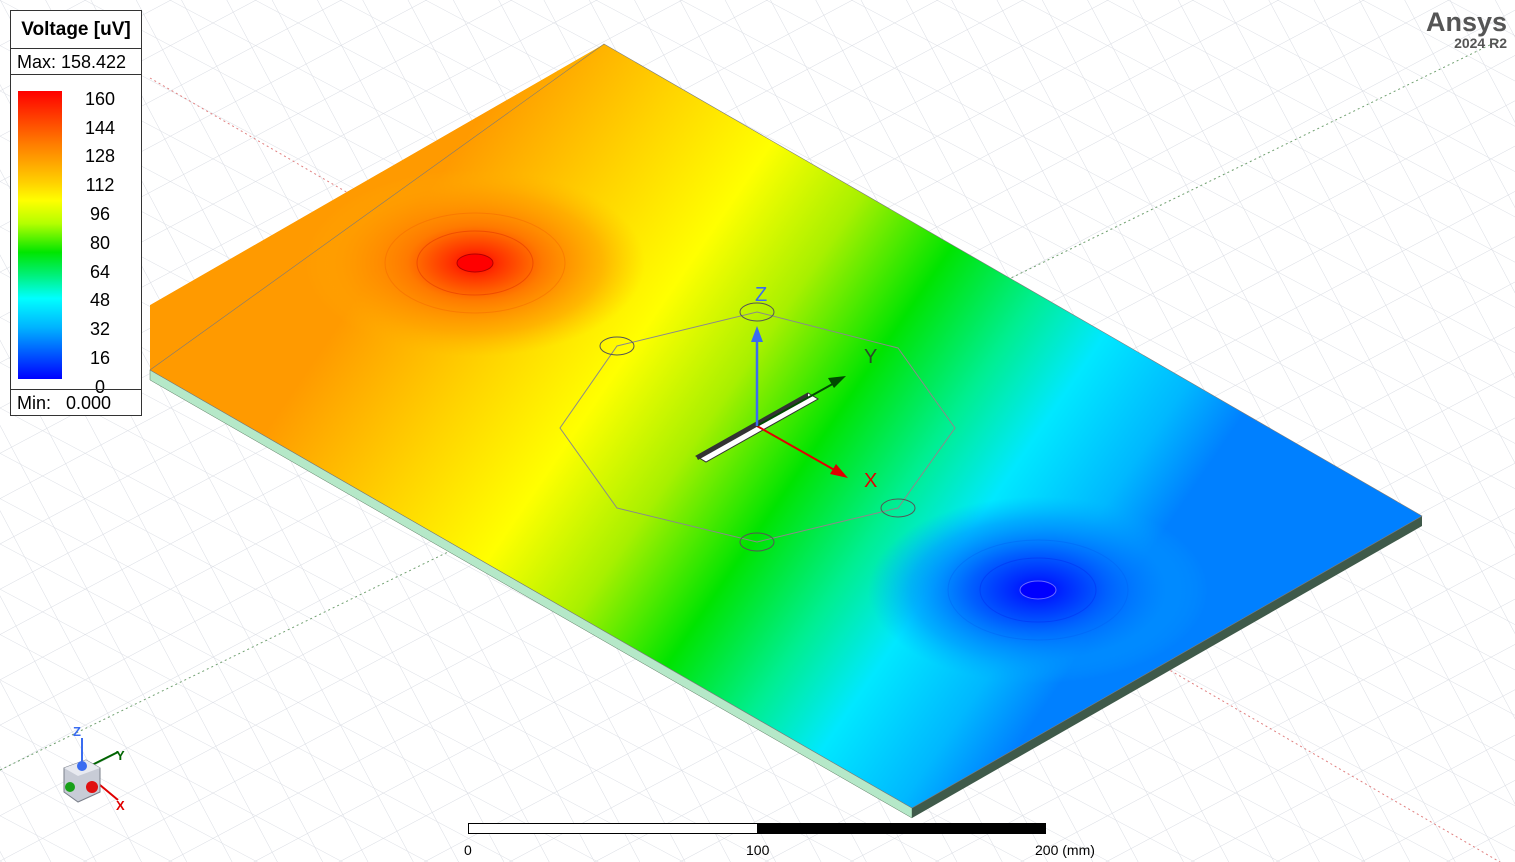 This screenshot has width=1515, height=862. What do you see at coordinates (99, 387) in the screenshot?
I see `legend-tick: 0` at bounding box center [99, 387].